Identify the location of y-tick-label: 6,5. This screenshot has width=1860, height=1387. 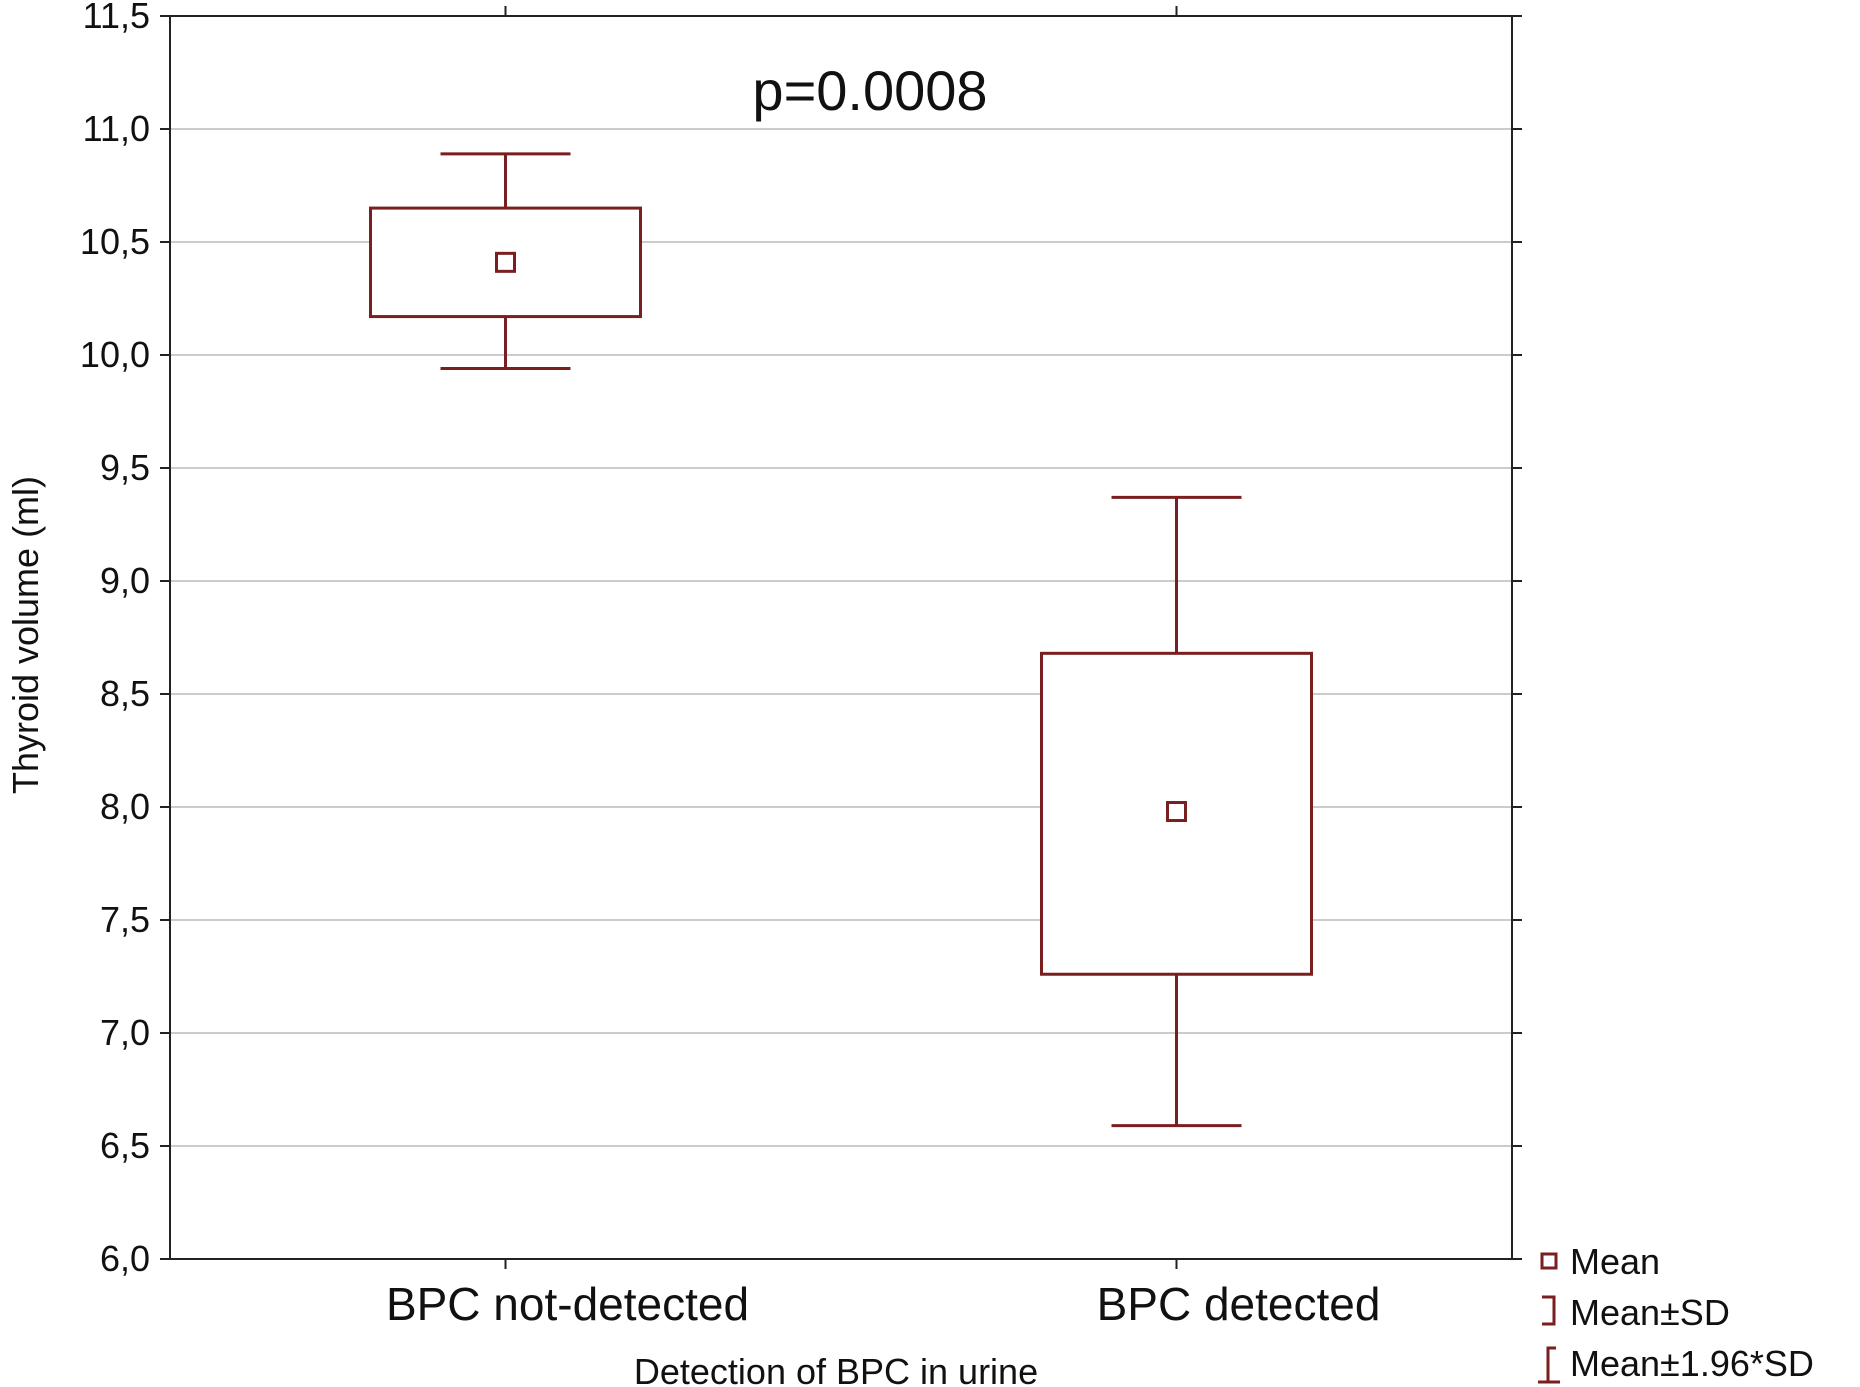
(125, 1145).